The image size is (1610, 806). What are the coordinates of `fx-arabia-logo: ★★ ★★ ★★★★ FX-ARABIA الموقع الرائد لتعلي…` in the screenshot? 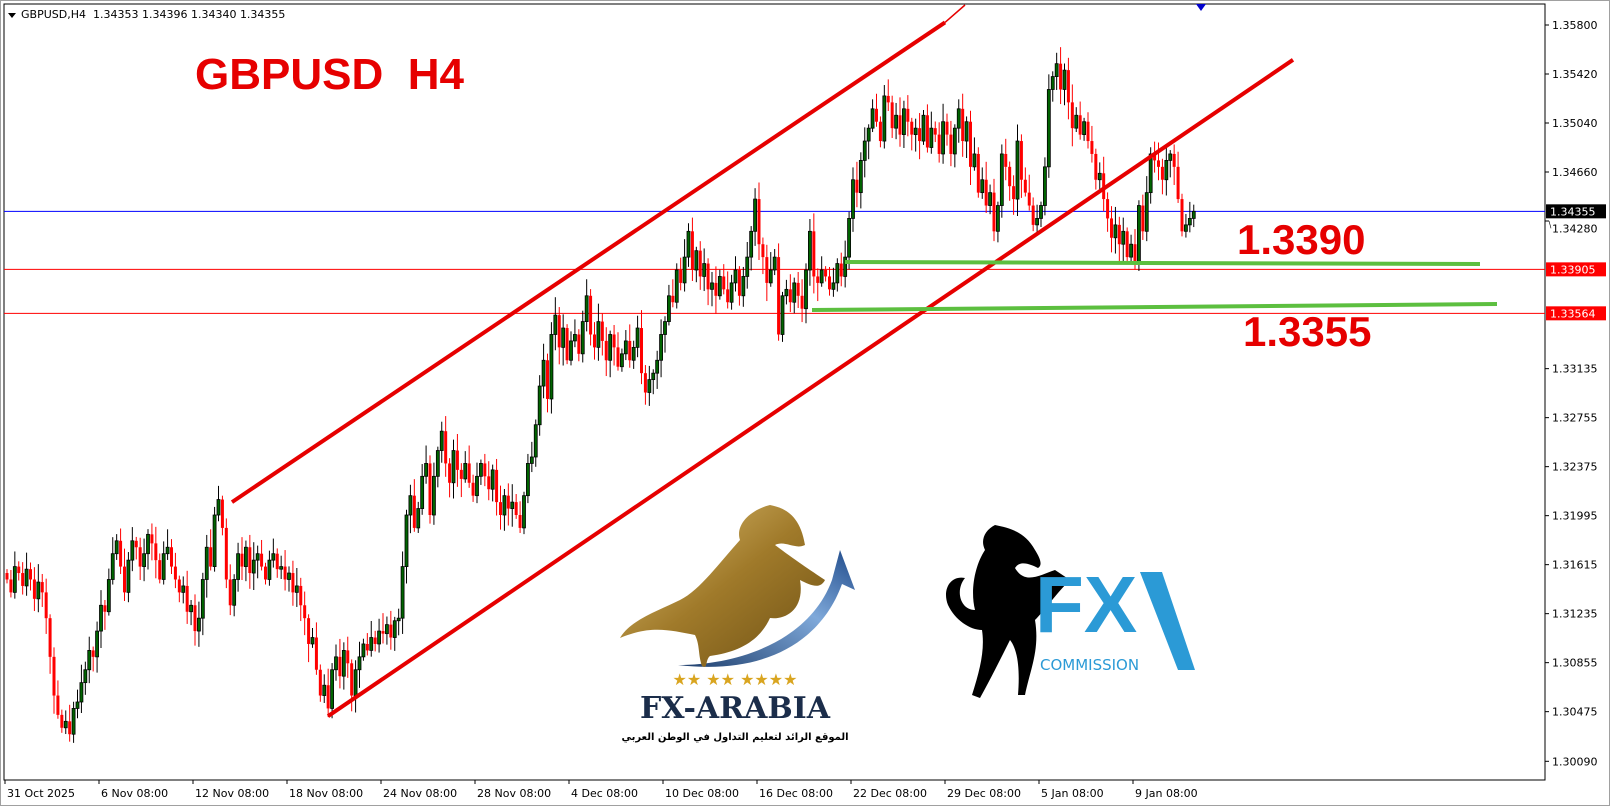 It's located at (737, 624).